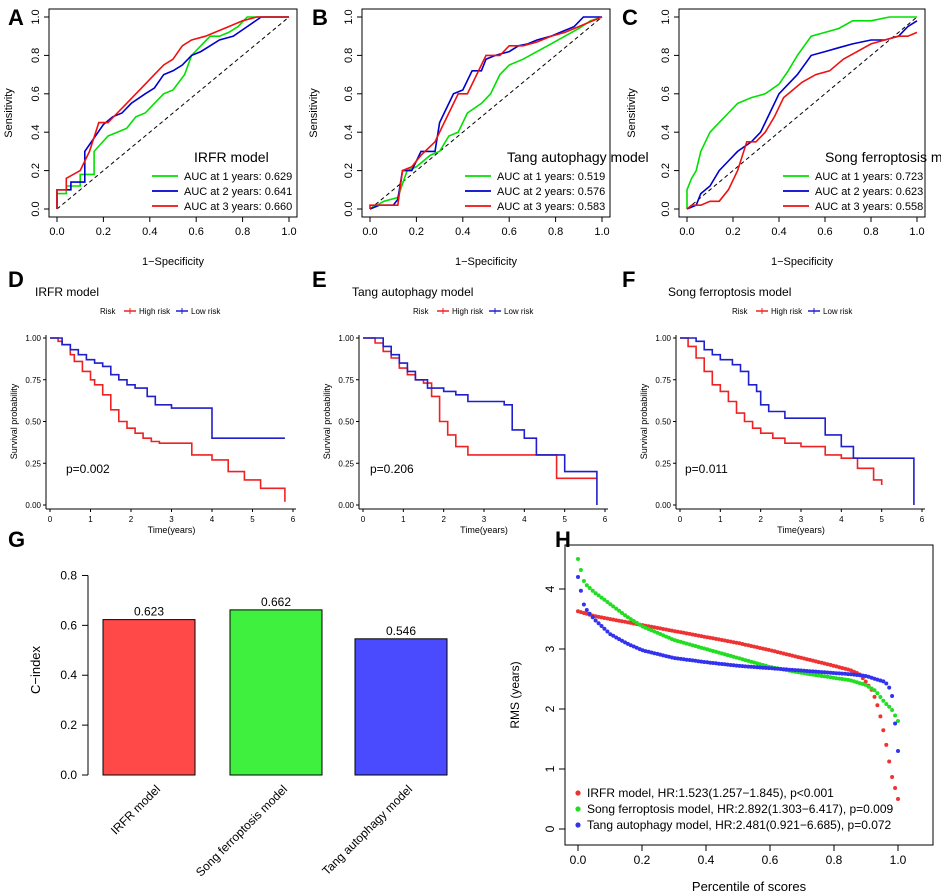 Image resolution: width=941 pixels, height=896 pixels. Describe the element at coordinates (349, 208) in the screenshot. I see `y-tick-label: 0.0` at that location.